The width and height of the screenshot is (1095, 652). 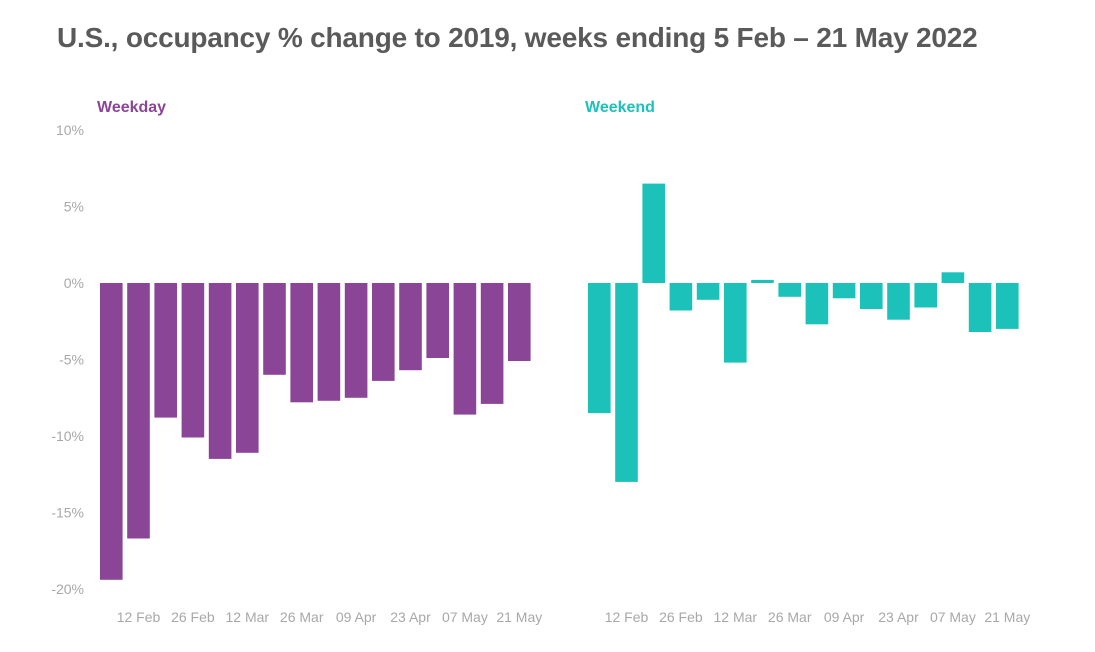 What do you see at coordinates (74, 283) in the screenshot?
I see `y-tick-label: 0%` at bounding box center [74, 283].